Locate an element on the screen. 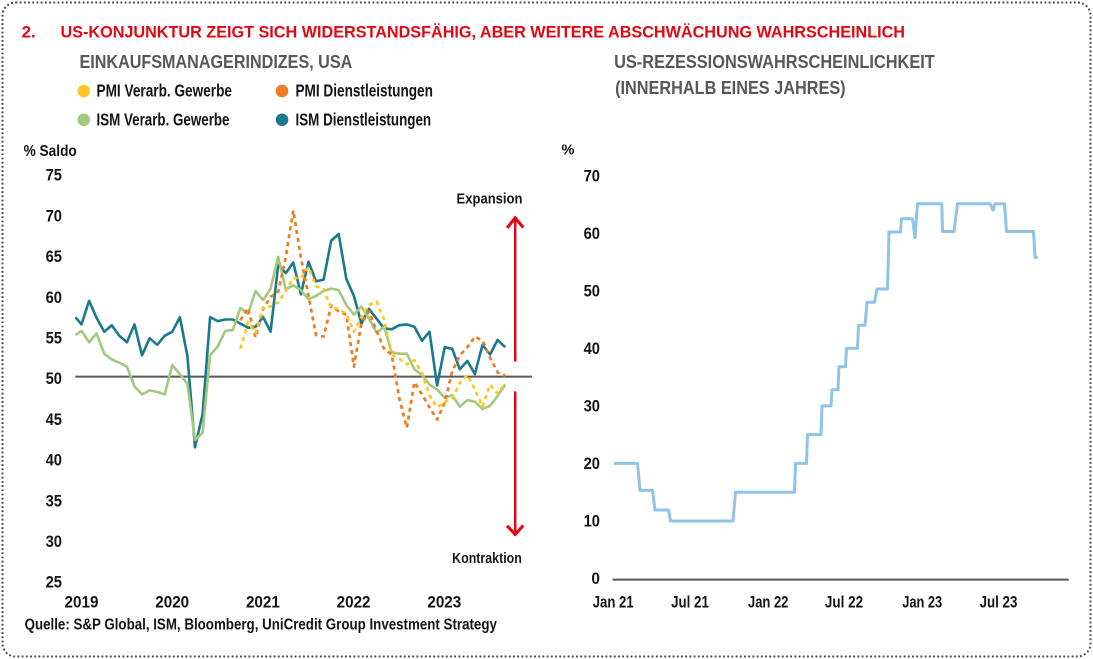 The width and height of the screenshot is (1093, 659). svg-text: 55 is located at coordinates (54, 338).